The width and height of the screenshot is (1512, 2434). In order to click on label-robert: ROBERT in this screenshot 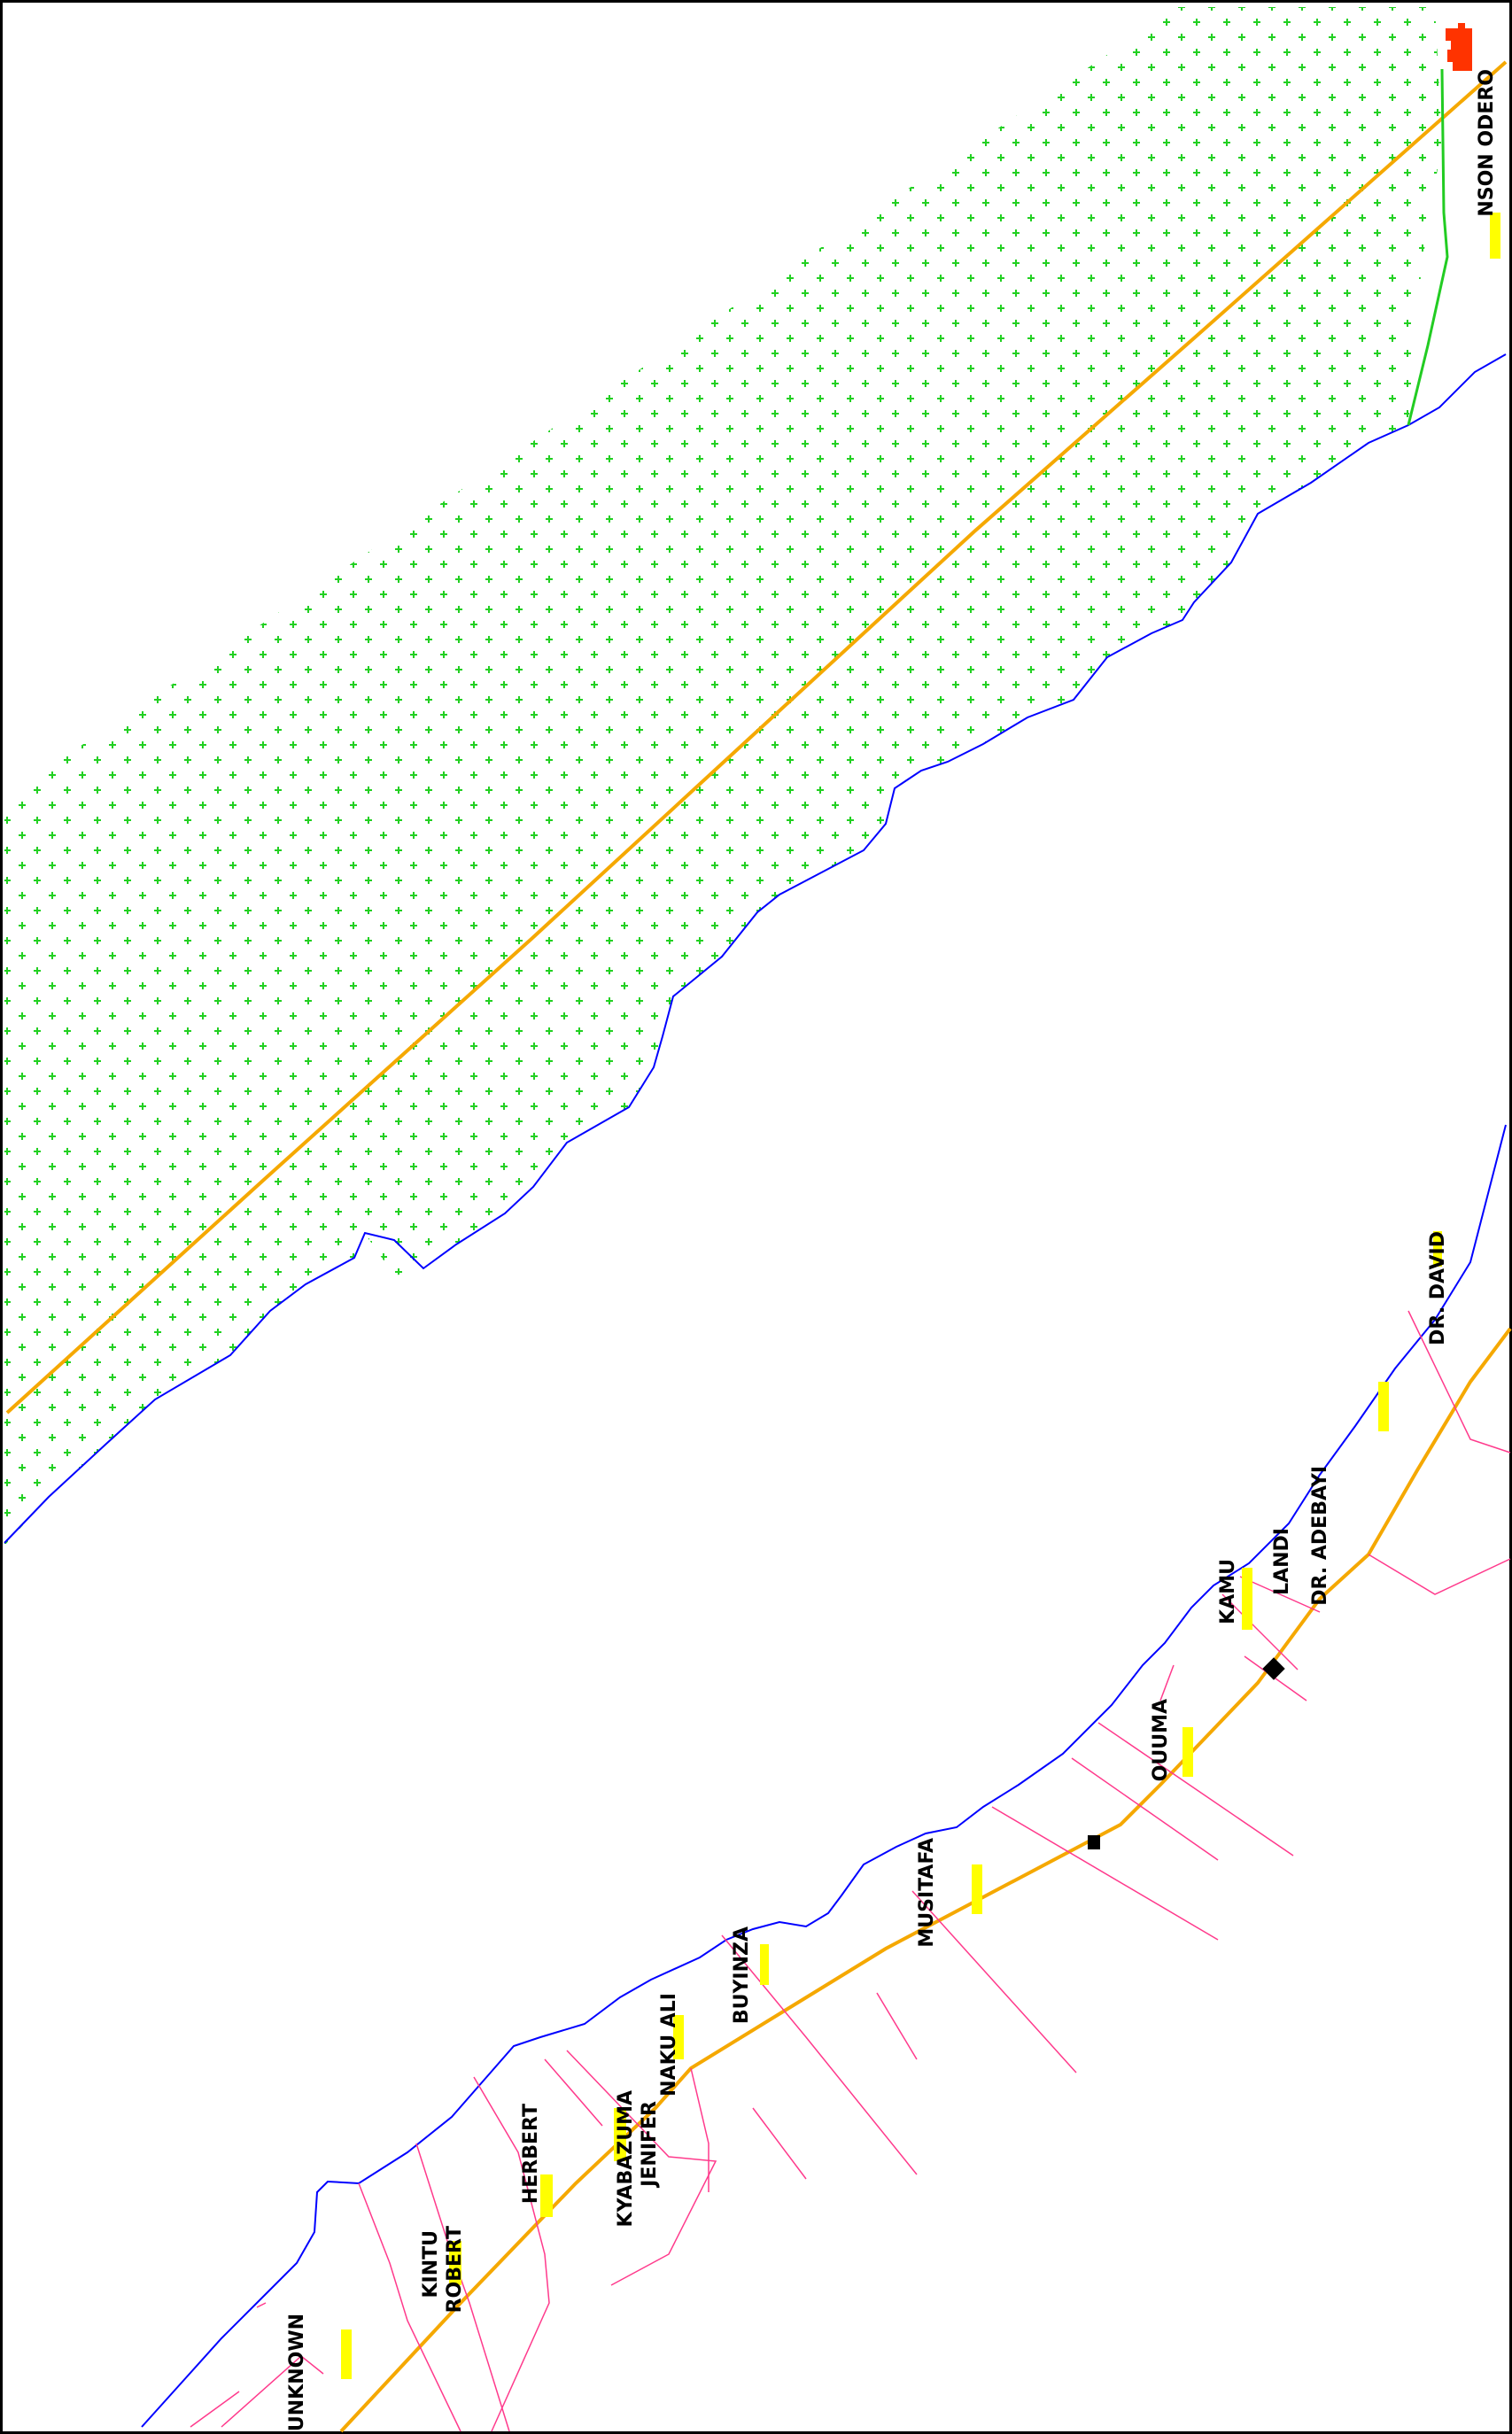, I will do `click(455, 2269)`.